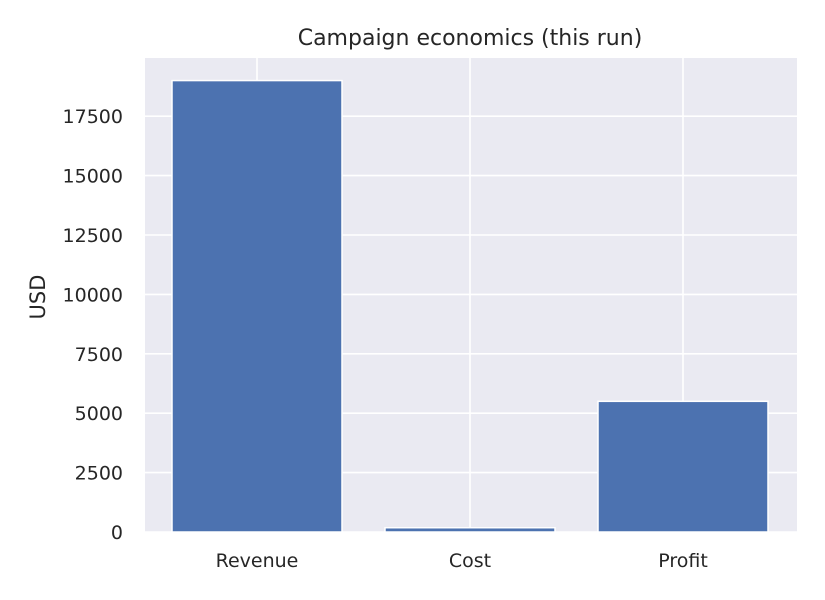  I want to click on y-tick-label: 12500, so click(93, 236).